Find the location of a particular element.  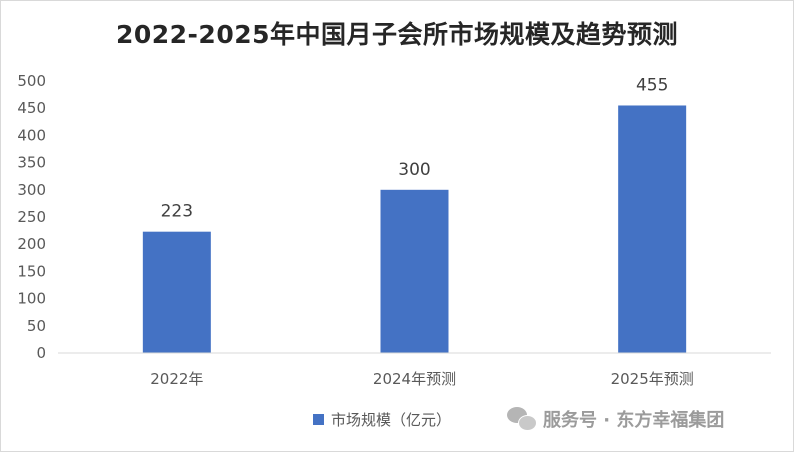

x-tick-label: 2025年预测 is located at coordinates (652, 379).